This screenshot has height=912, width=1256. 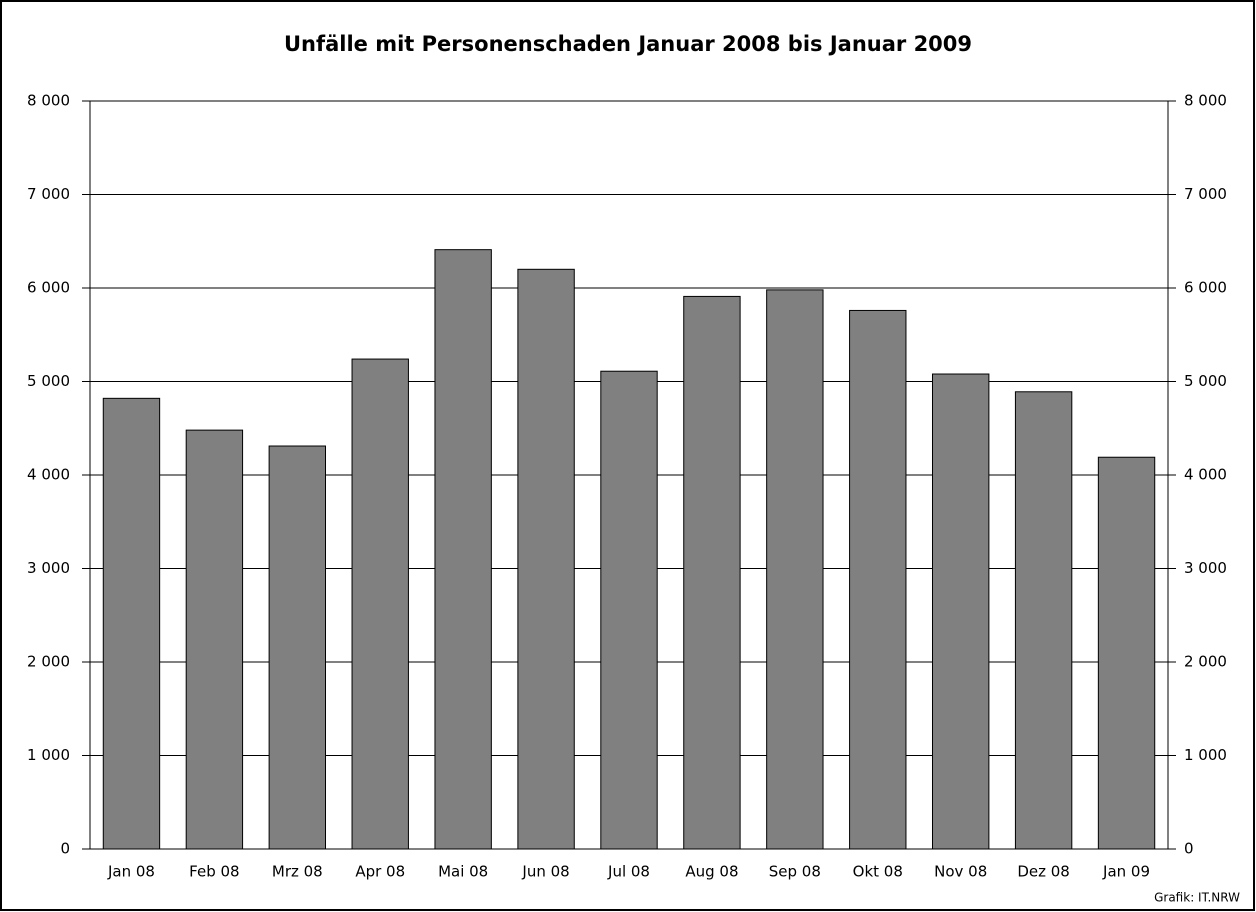 What do you see at coordinates (628, 872) in the screenshot?
I see `x-tick-label: Jul 08` at bounding box center [628, 872].